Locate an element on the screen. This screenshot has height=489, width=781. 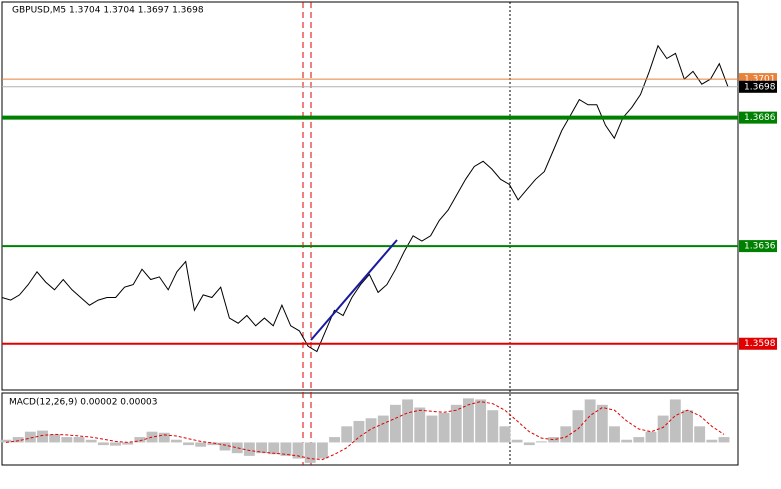
level-label: 1.3598 is located at coordinates (760, 344).